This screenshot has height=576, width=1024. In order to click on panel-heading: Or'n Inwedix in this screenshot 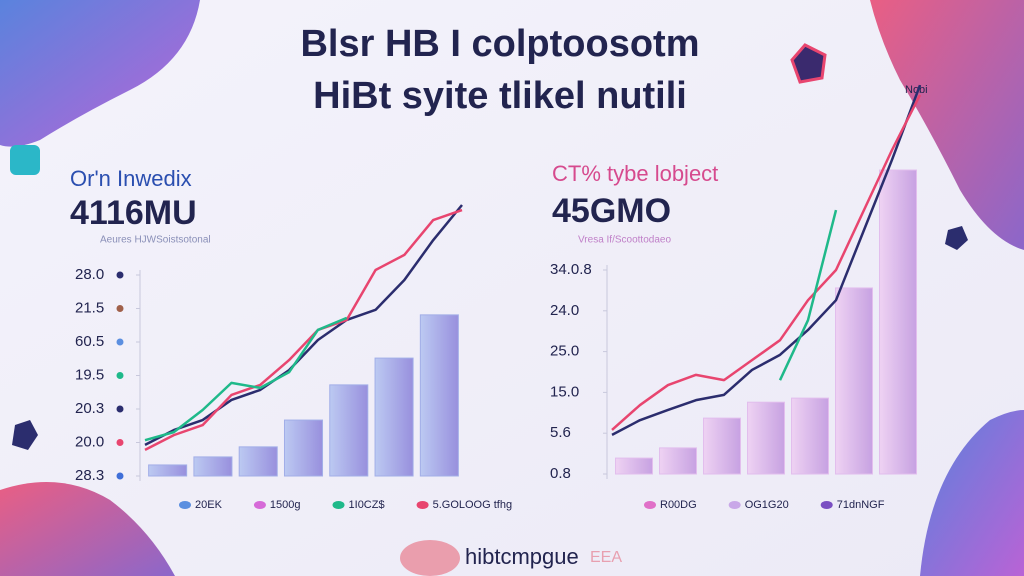, I will do `click(131, 178)`.